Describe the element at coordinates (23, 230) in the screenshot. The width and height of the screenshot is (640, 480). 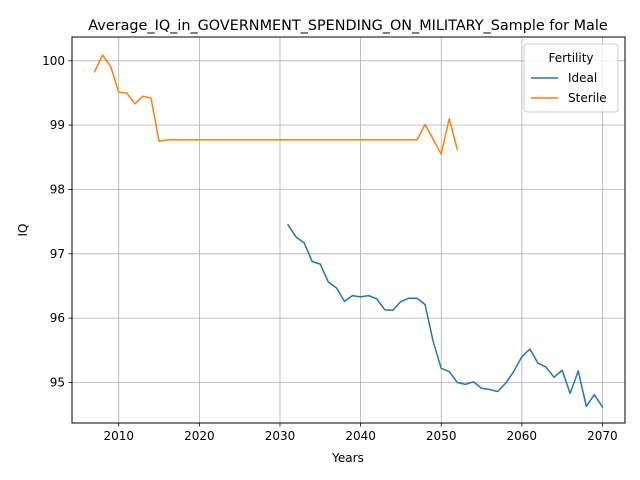
I see `y-axis-label: IQ` at that location.